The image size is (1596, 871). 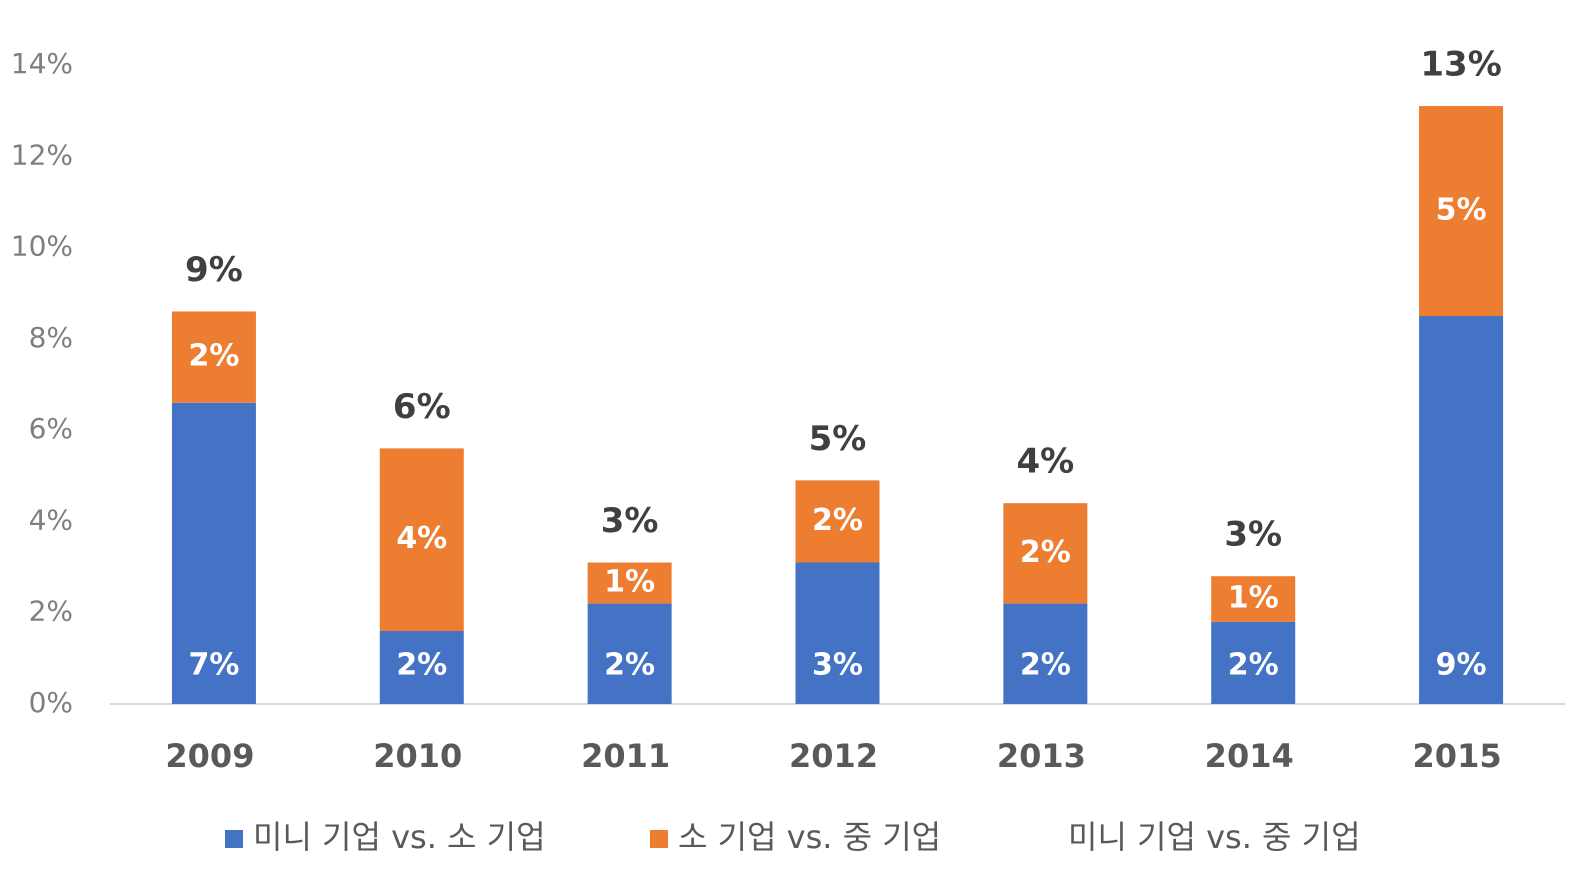 I want to click on legend-label: 미니 기업 vs. 소 기업, so click(x=399, y=837).